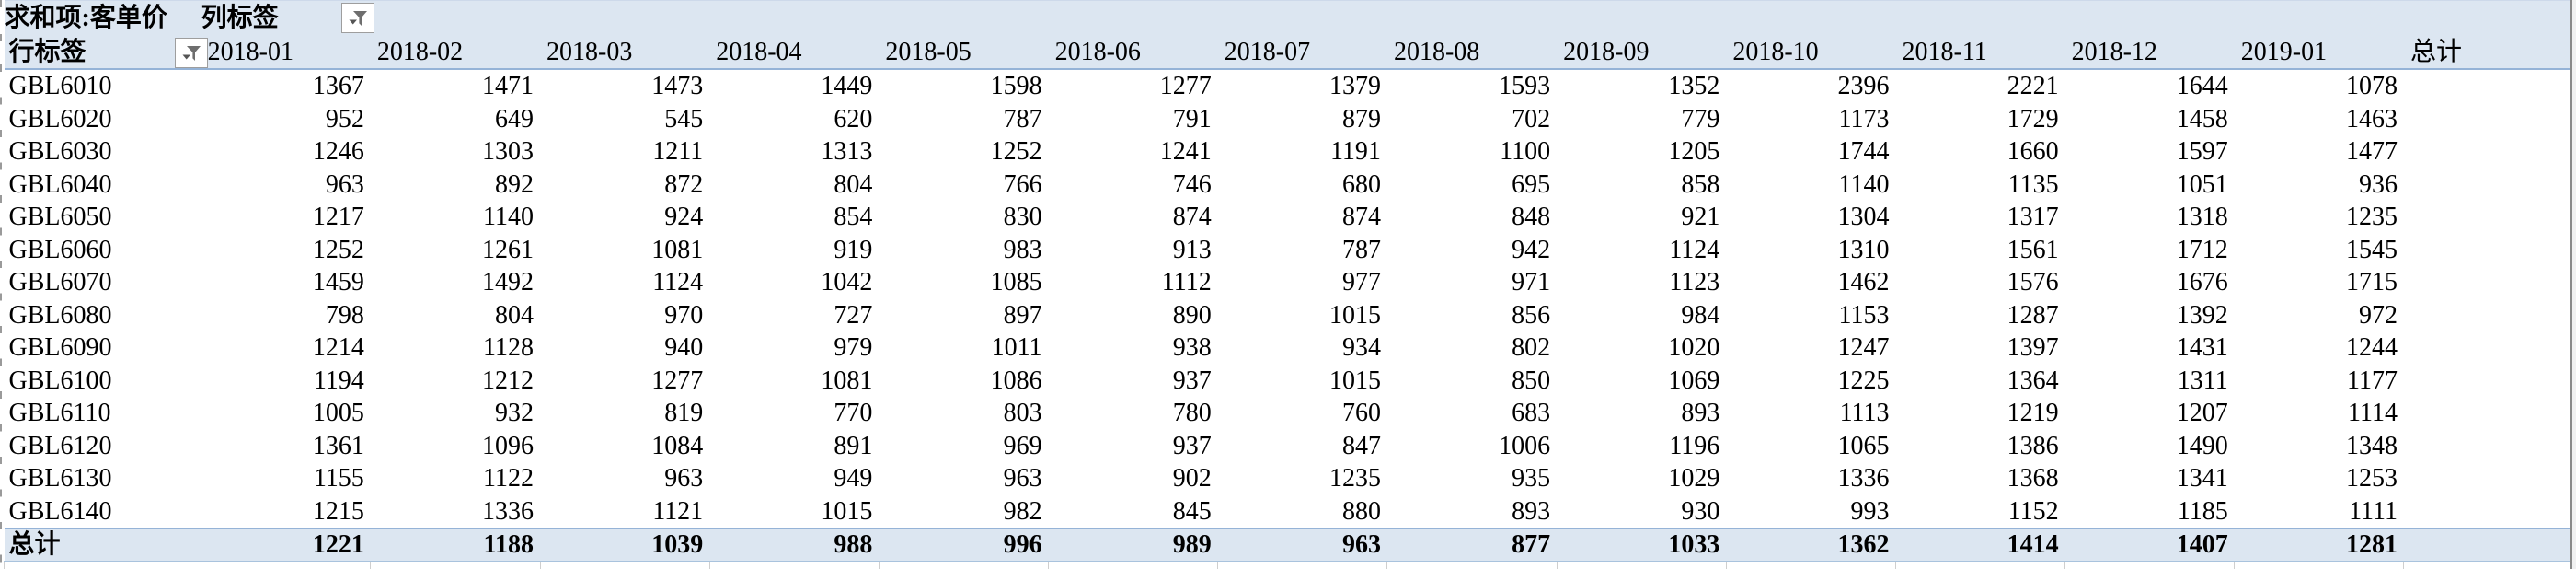 This screenshot has width=2576, height=569. What do you see at coordinates (2149, 314) in the screenshot?
I see `value-cell: 1392` at bounding box center [2149, 314].